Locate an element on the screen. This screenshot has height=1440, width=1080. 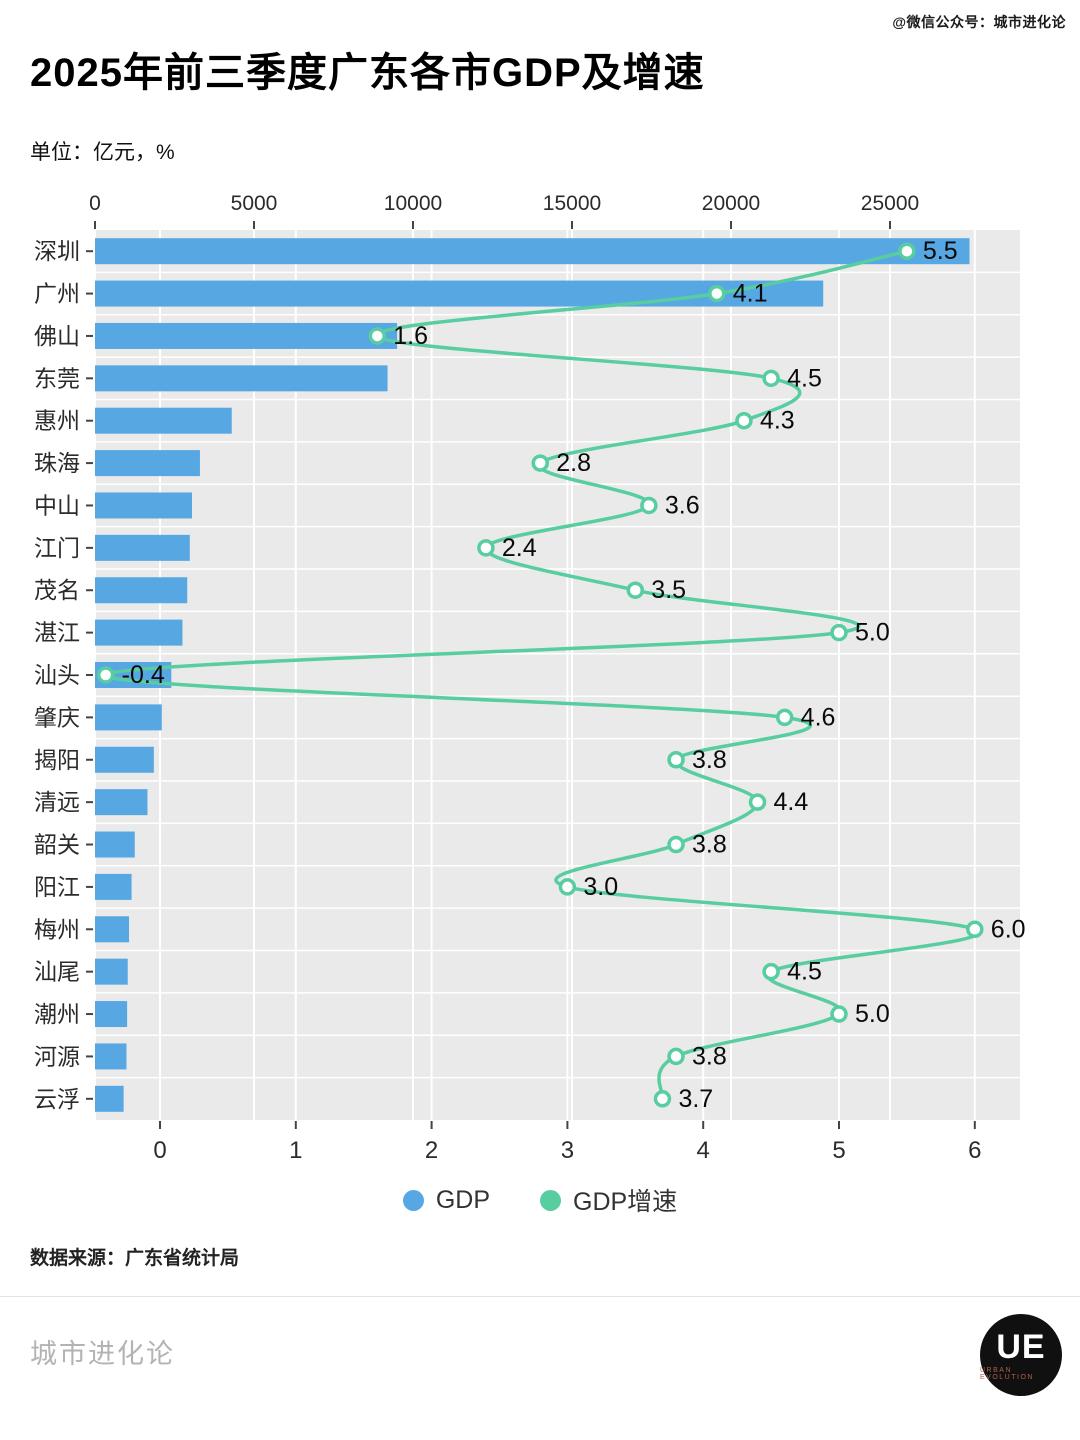
logo-monogram: UE is located at coordinates (1021, 1346).